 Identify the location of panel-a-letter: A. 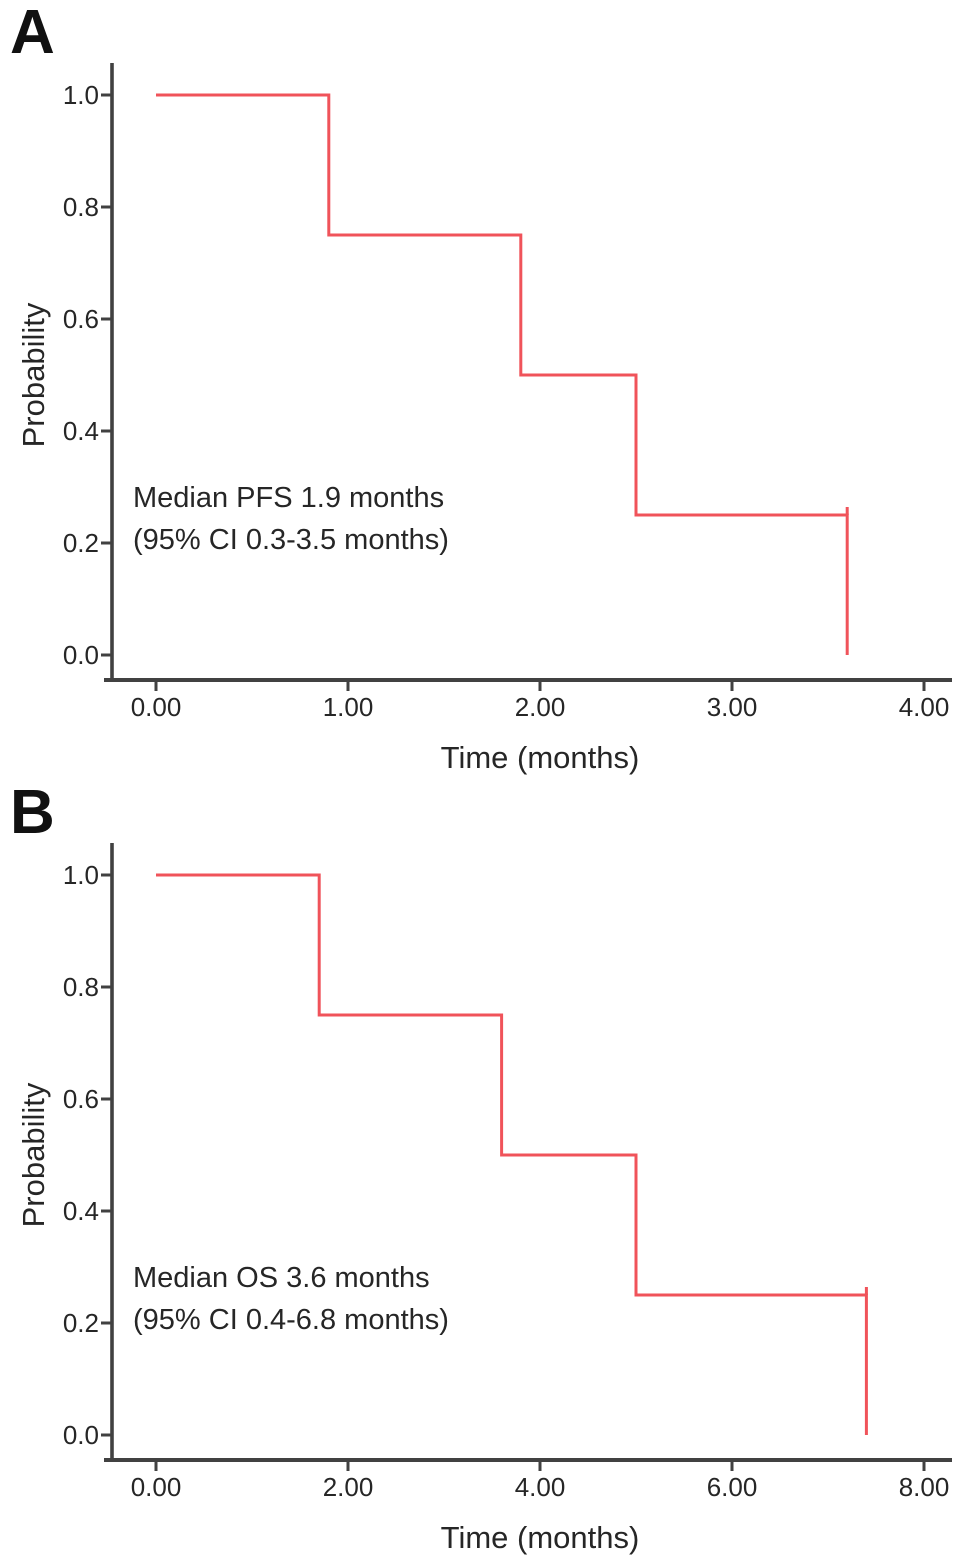
(33, 33).